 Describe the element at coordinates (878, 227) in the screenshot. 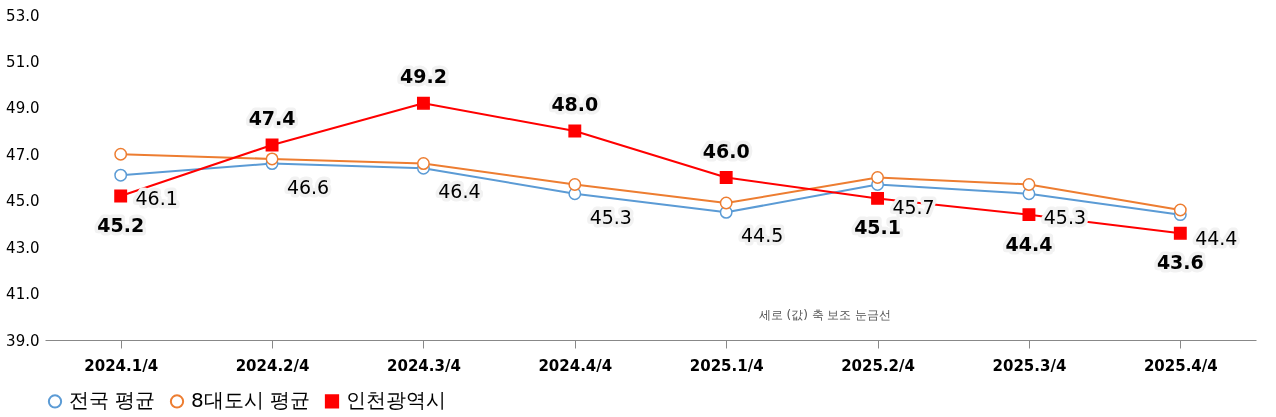

I see `data-label: 45.1` at that location.